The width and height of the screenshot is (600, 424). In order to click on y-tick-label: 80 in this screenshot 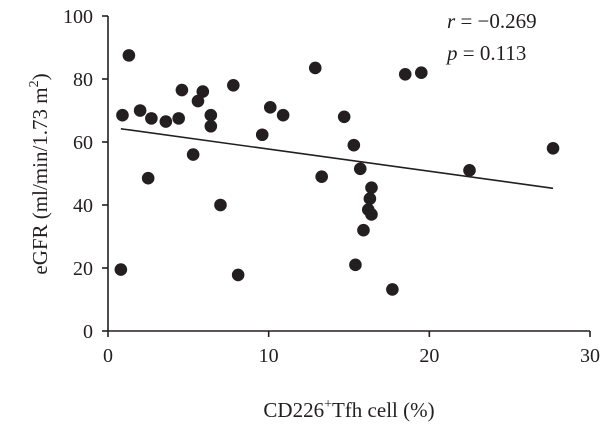, I will do `click(83, 80)`.